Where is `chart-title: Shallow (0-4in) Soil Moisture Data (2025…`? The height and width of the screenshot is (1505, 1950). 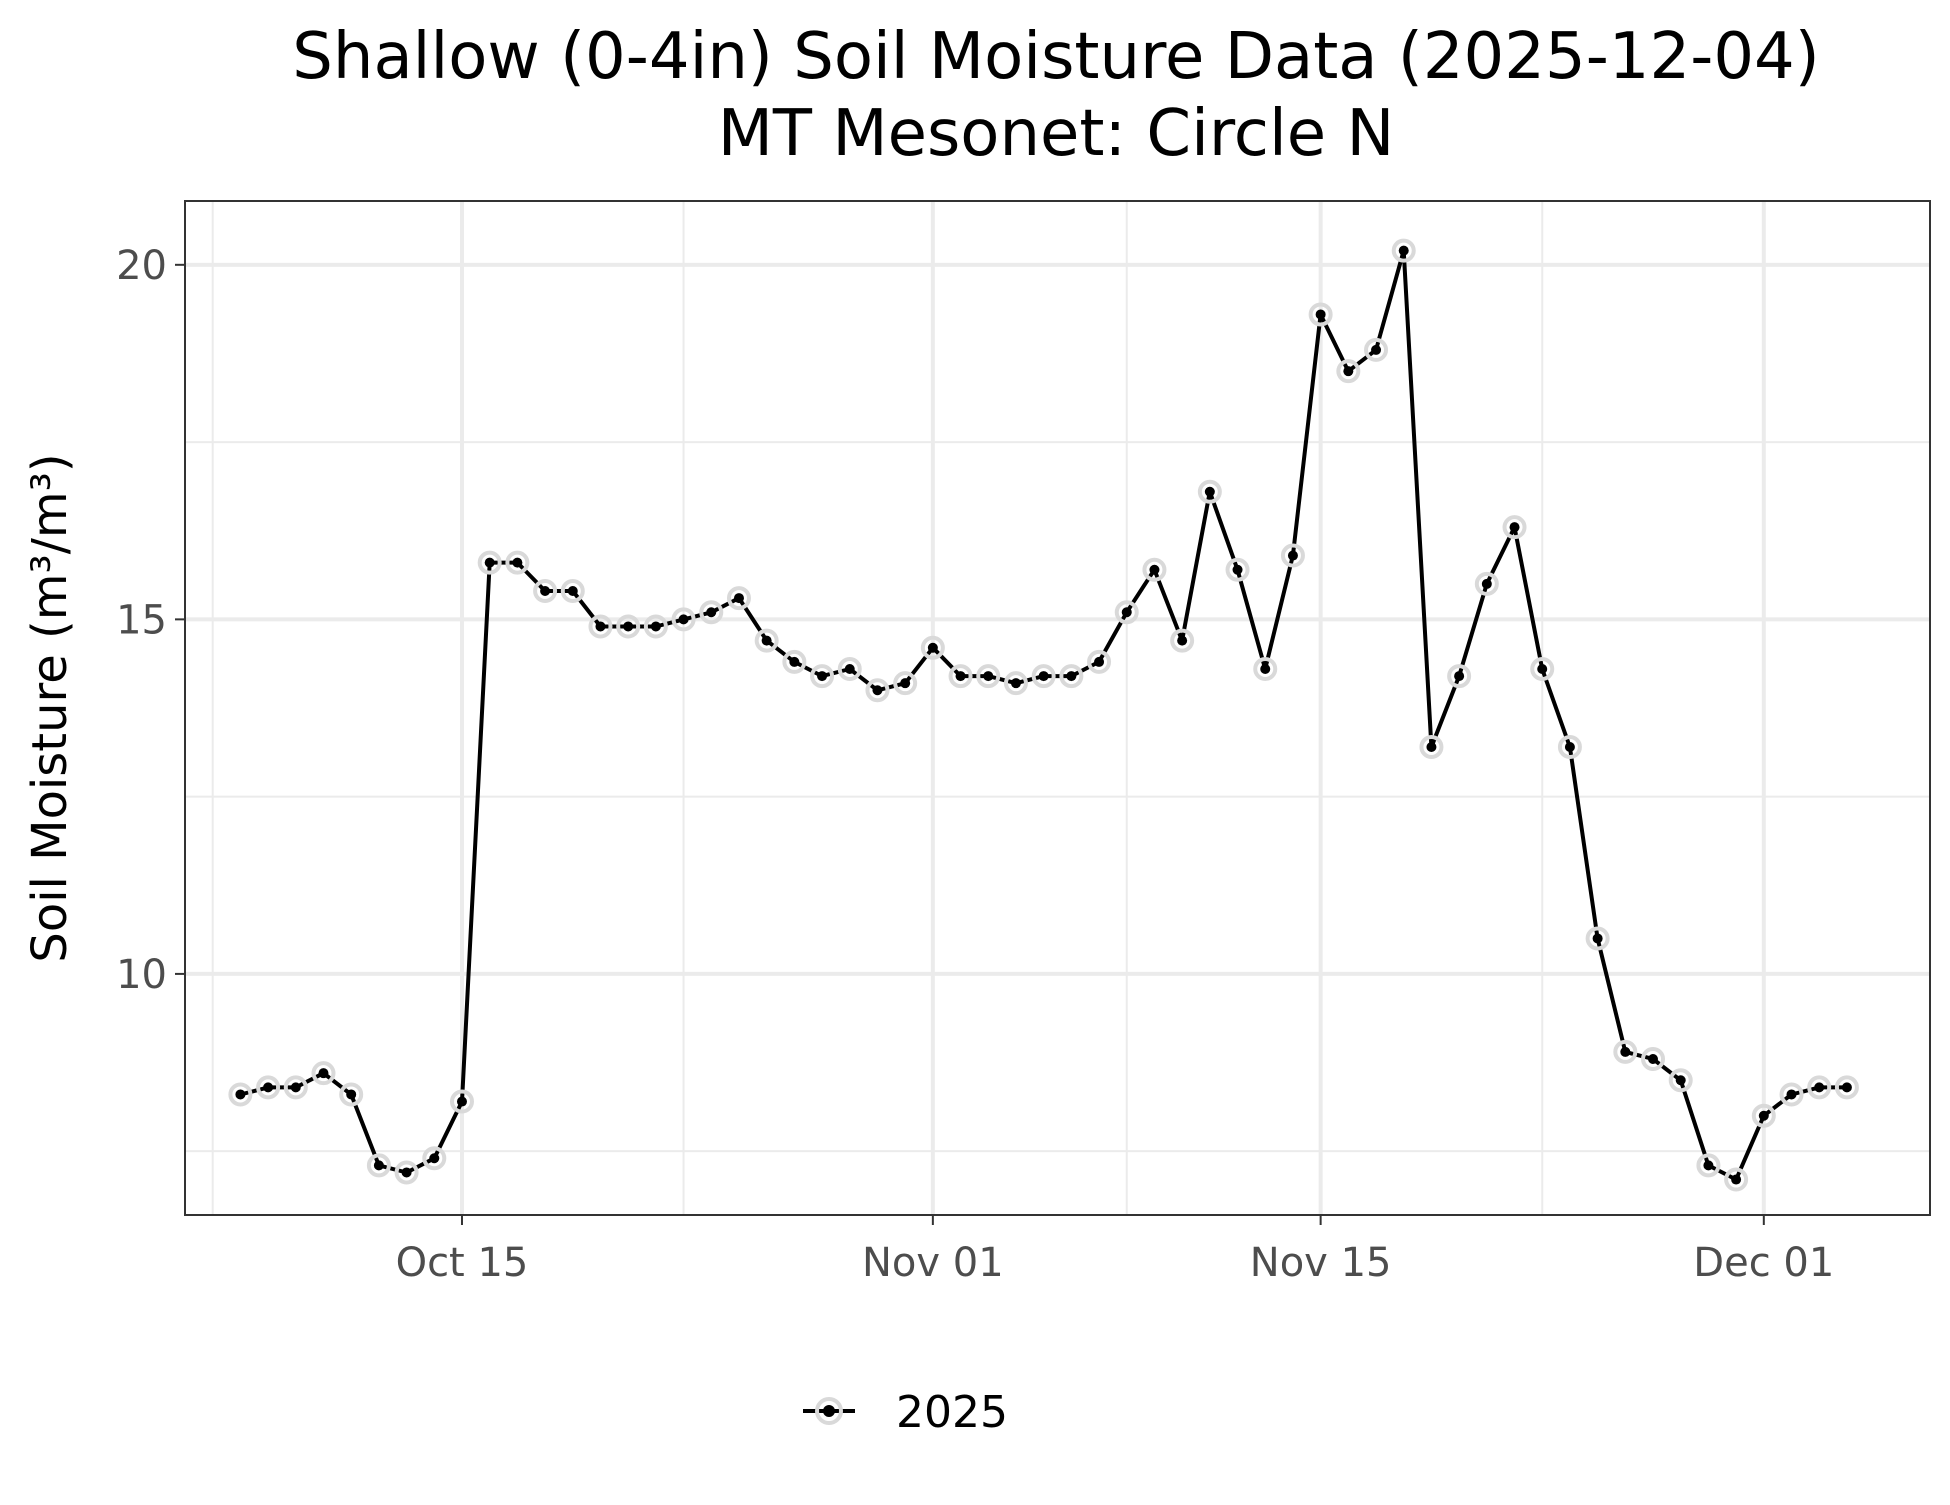 chart-title: Shallow (0-4in) Soil Moisture Data (2025… is located at coordinates (1055, 57).